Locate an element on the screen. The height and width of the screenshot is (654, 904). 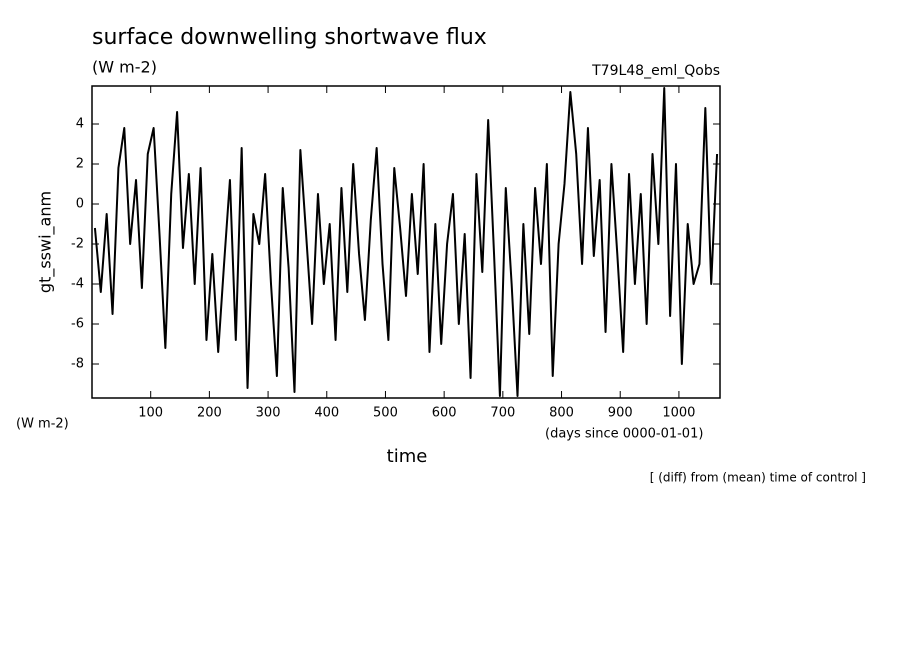
x-tick-label: 700 is located at coordinates (502, 413).